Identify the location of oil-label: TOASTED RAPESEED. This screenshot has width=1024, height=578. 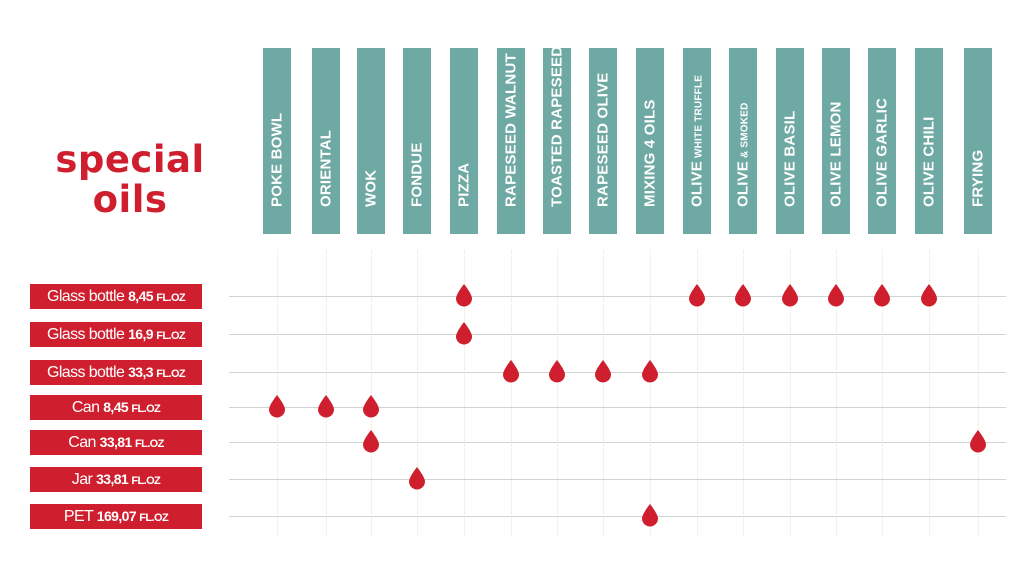
(557, 127).